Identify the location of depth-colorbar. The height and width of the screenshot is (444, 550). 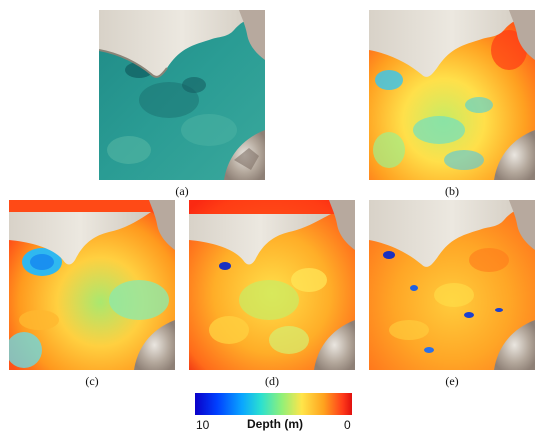
(273, 404).